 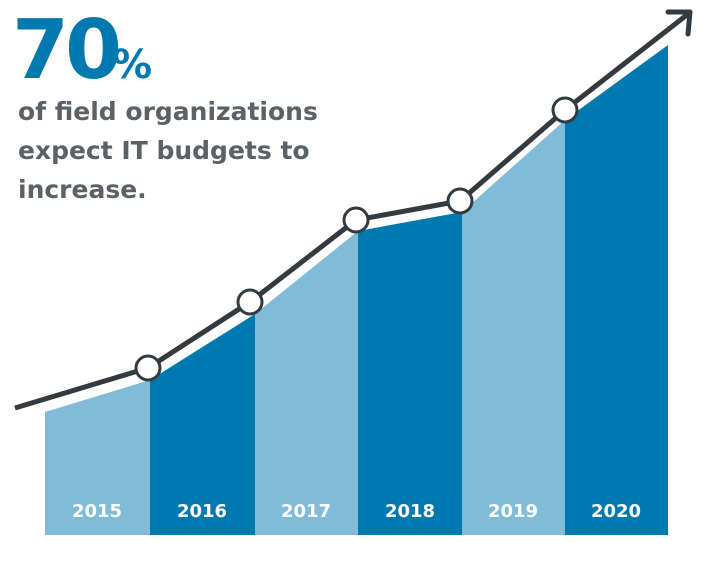 I want to click on headline-line: expect IT budgets to, so click(x=164, y=150).